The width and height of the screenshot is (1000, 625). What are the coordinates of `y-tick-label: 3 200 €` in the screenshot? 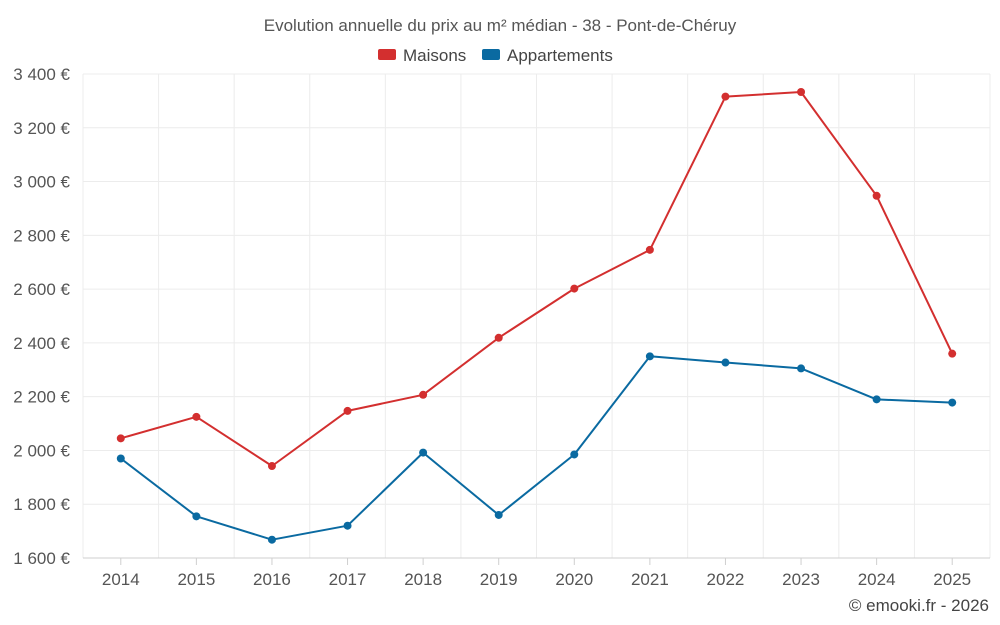 It's located at (41, 128).